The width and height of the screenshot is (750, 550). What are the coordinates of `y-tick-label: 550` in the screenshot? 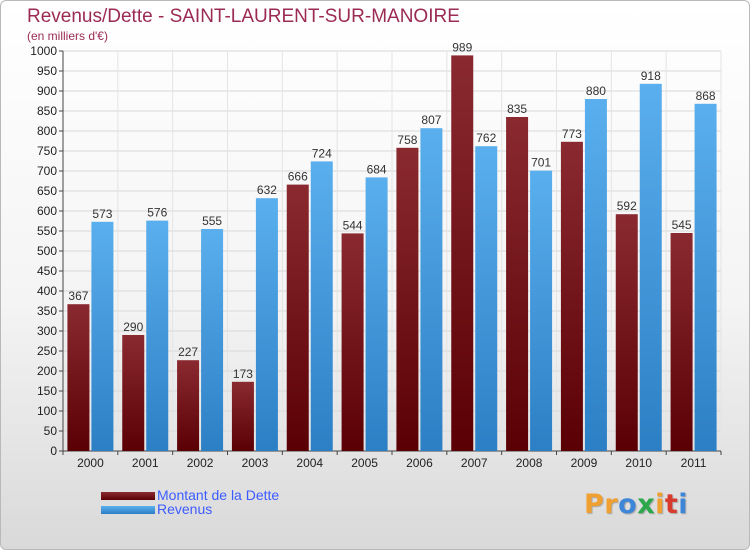 It's located at (47, 231).